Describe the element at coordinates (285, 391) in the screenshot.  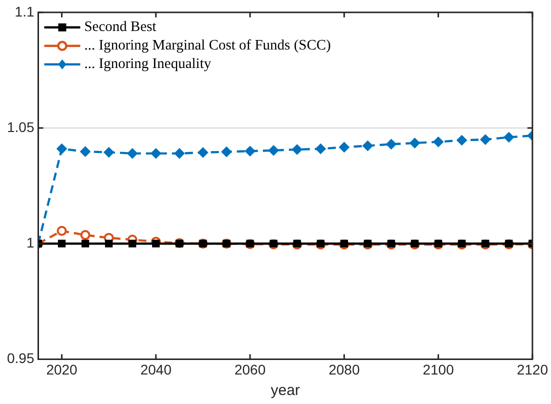
I see `x-axis-title: year` at that location.